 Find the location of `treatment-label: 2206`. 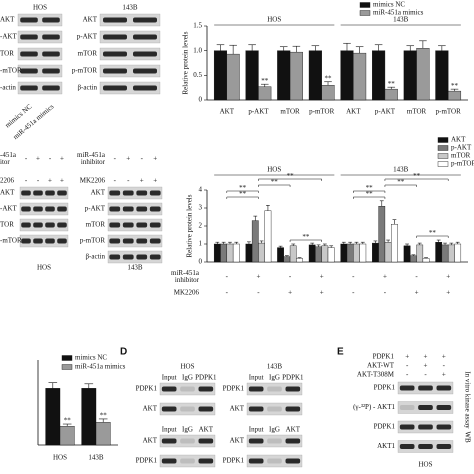

treatment-label: 2206 is located at coordinates (7, 181).